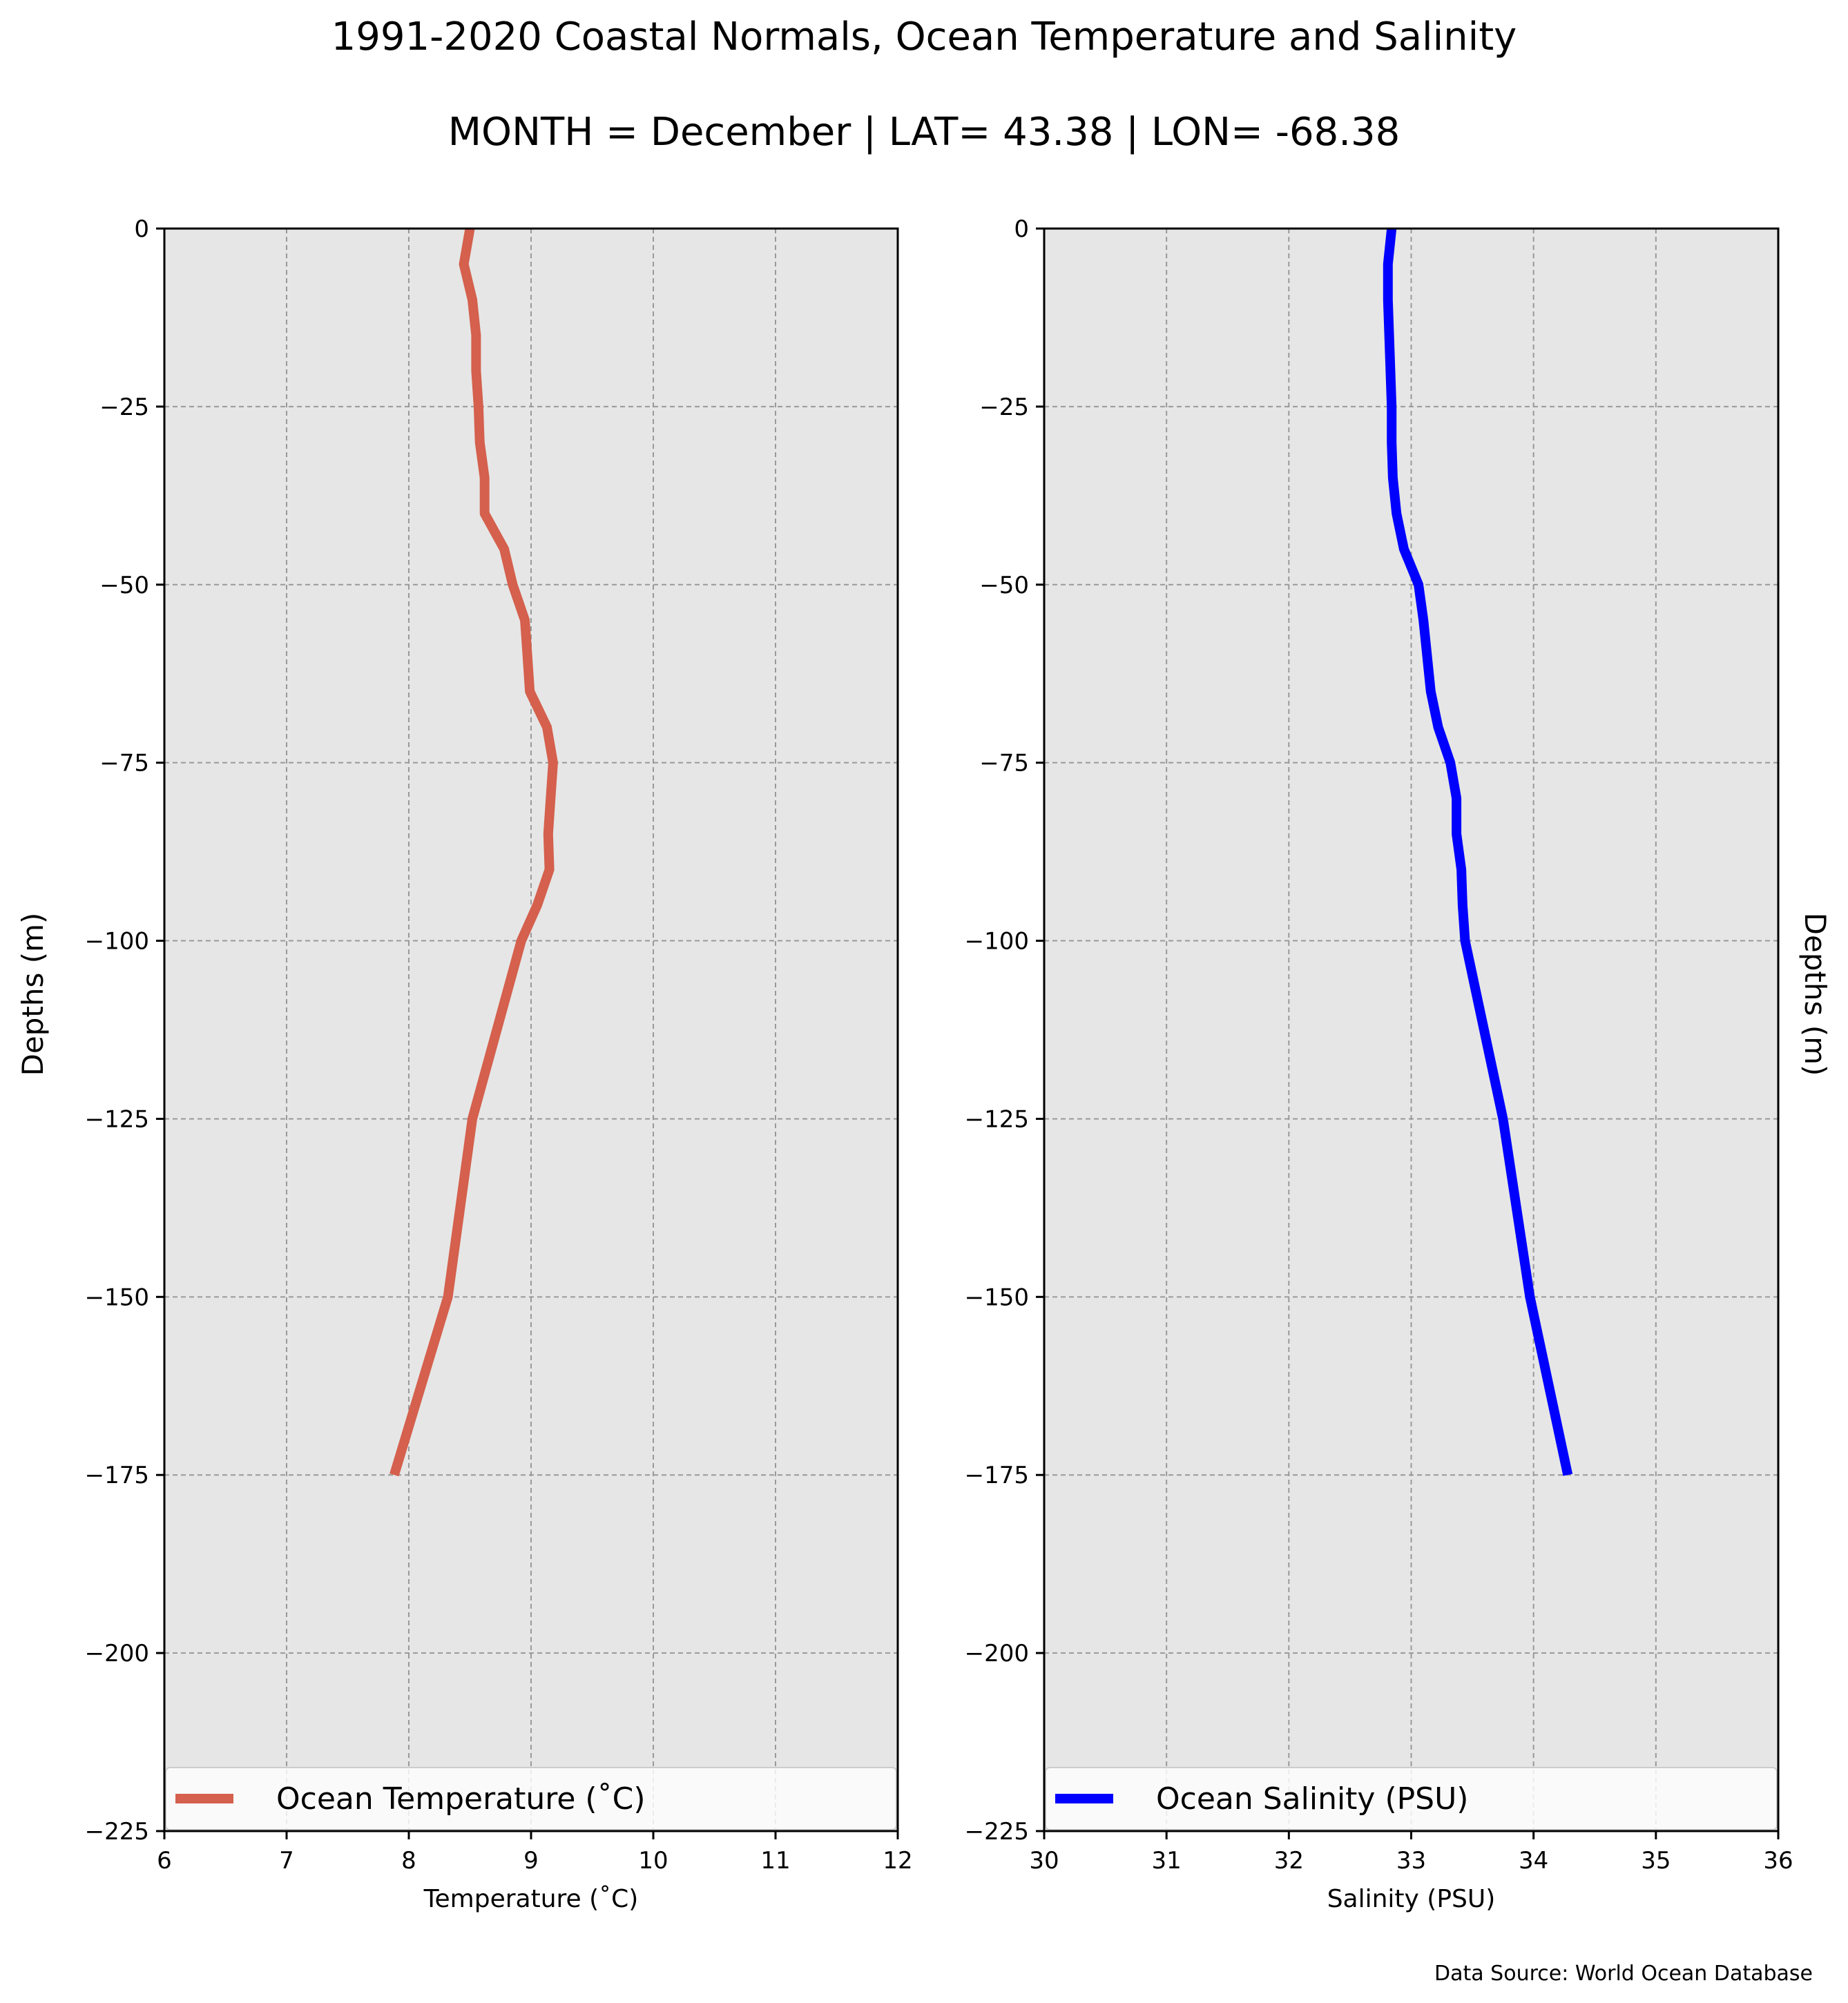  What do you see at coordinates (997, 1297) in the screenshot?
I see `salinity-ytick-label: −150` at bounding box center [997, 1297].